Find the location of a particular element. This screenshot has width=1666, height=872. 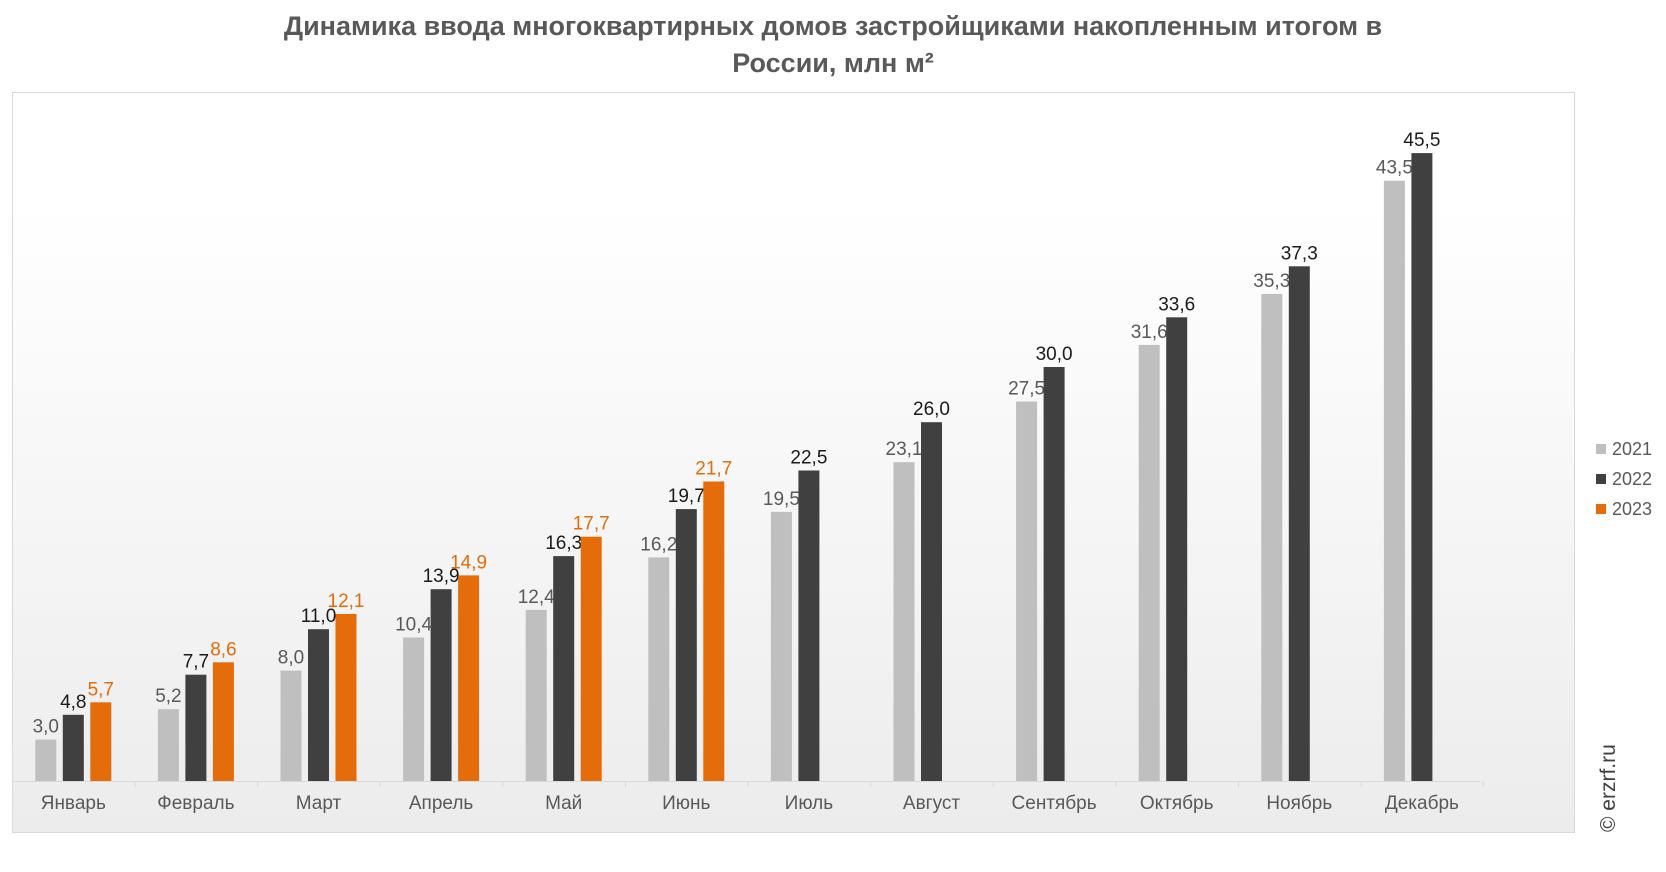

data-label-2021-9: 27,5 is located at coordinates (1026, 389).